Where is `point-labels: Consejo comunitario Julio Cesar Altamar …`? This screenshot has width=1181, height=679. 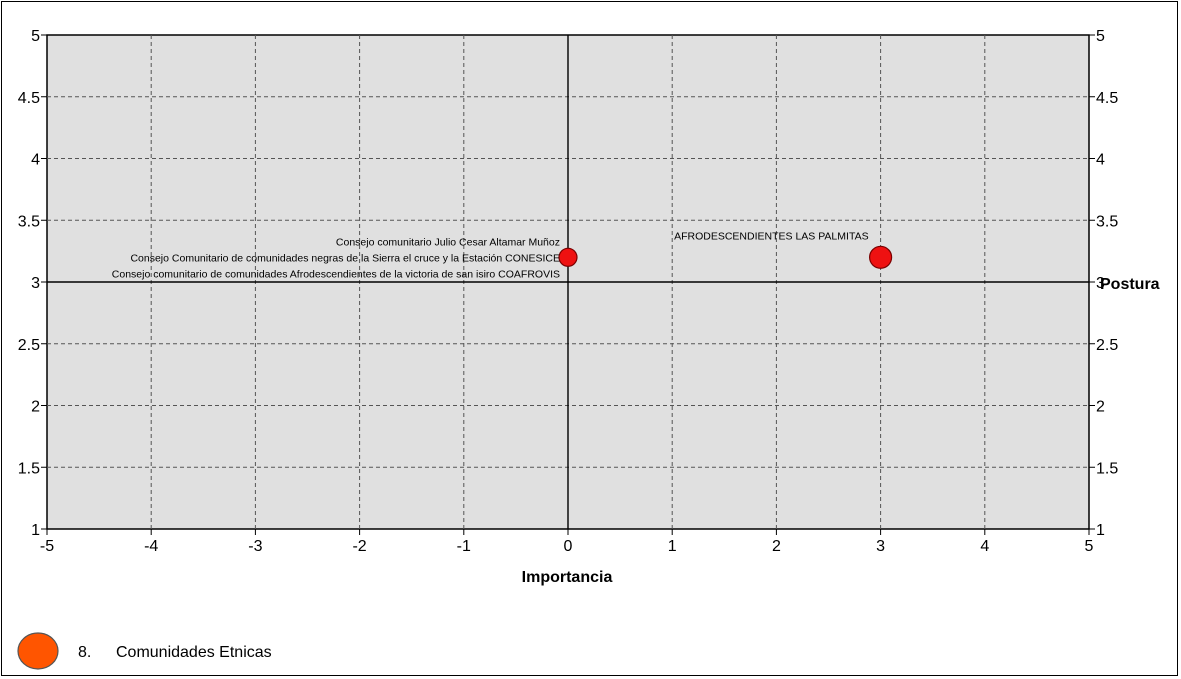 point-labels: Consejo comunitario Julio Cesar Altamar … is located at coordinates (490, 255).